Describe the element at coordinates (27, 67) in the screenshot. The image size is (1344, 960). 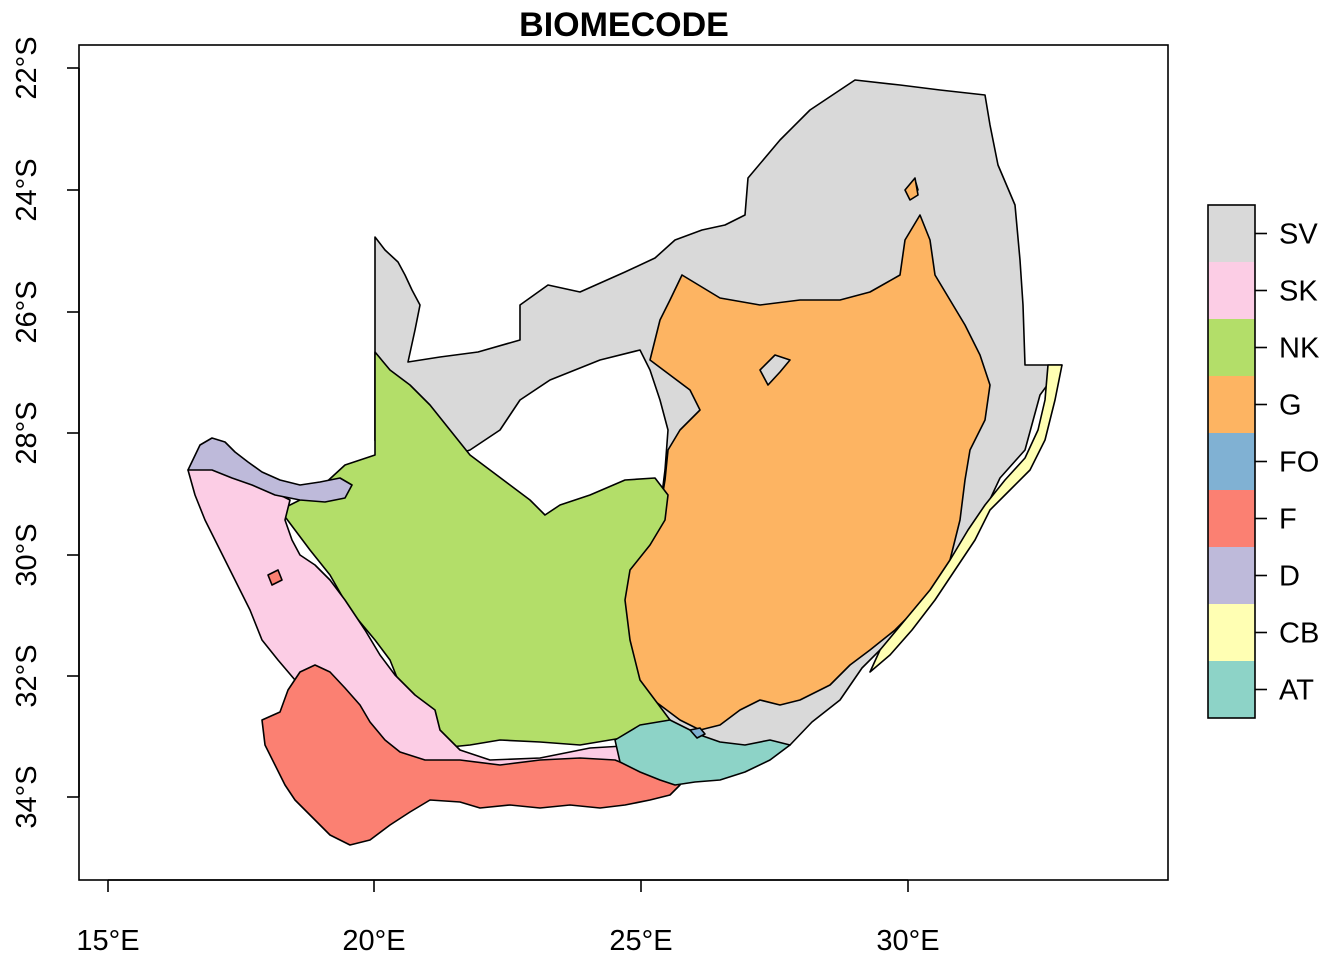
I see `y-tick-label: 22°S` at that location.